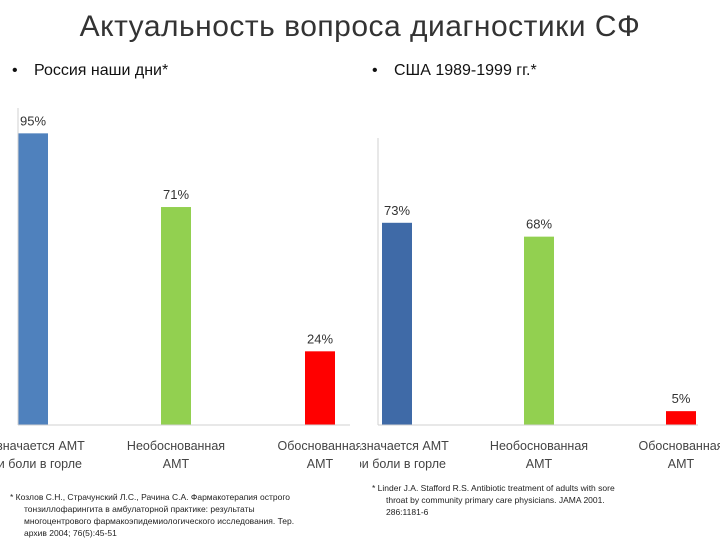 The image size is (720, 540). I want to click on data-label: 95%, so click(33, 120).